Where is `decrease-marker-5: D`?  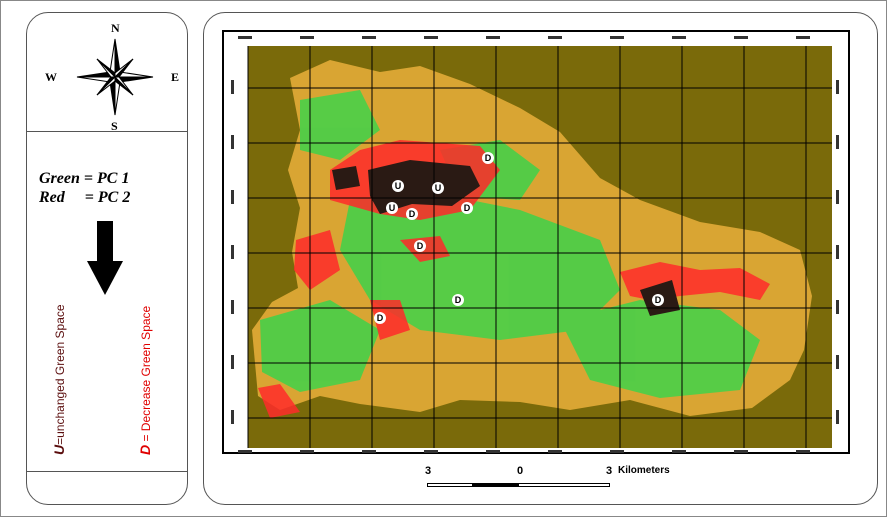
decrease-marker-5: D is located at coordinates (458, 300).